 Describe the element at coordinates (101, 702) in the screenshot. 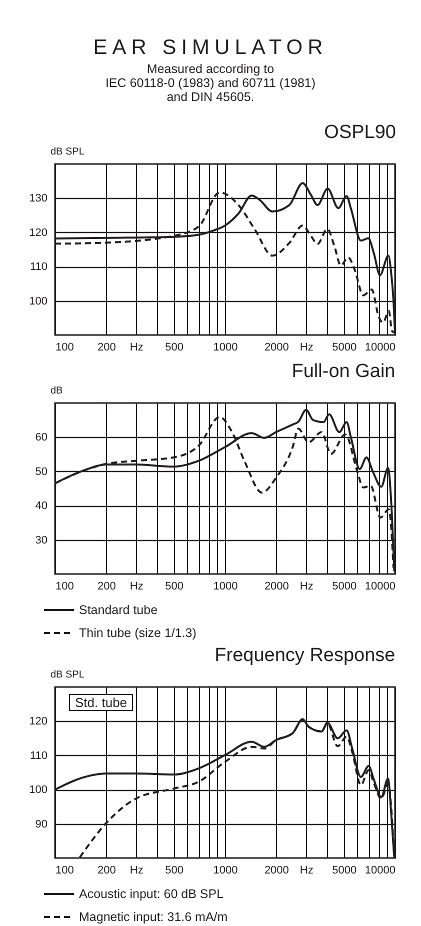

I see `annotation: Std. tube` at that location.